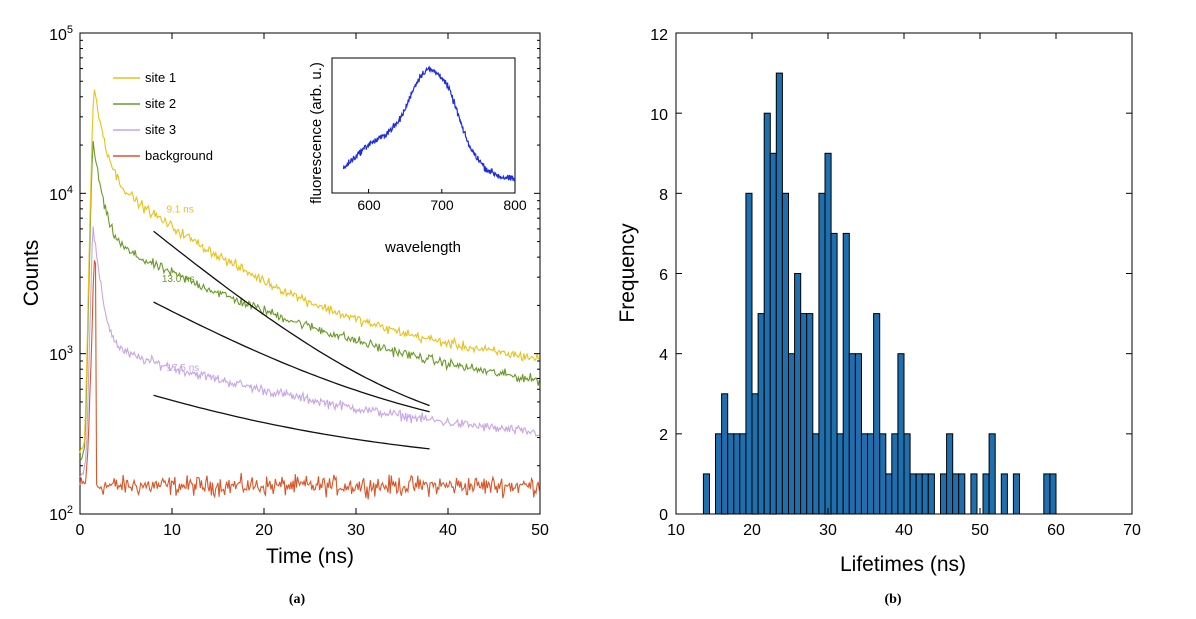 The width and height of the screenshot is (1196, 619). Describe the element at coordinates (182, 368) in the screenshot. I see `fit-annotation-site-3: 17.5 ns` at that location.